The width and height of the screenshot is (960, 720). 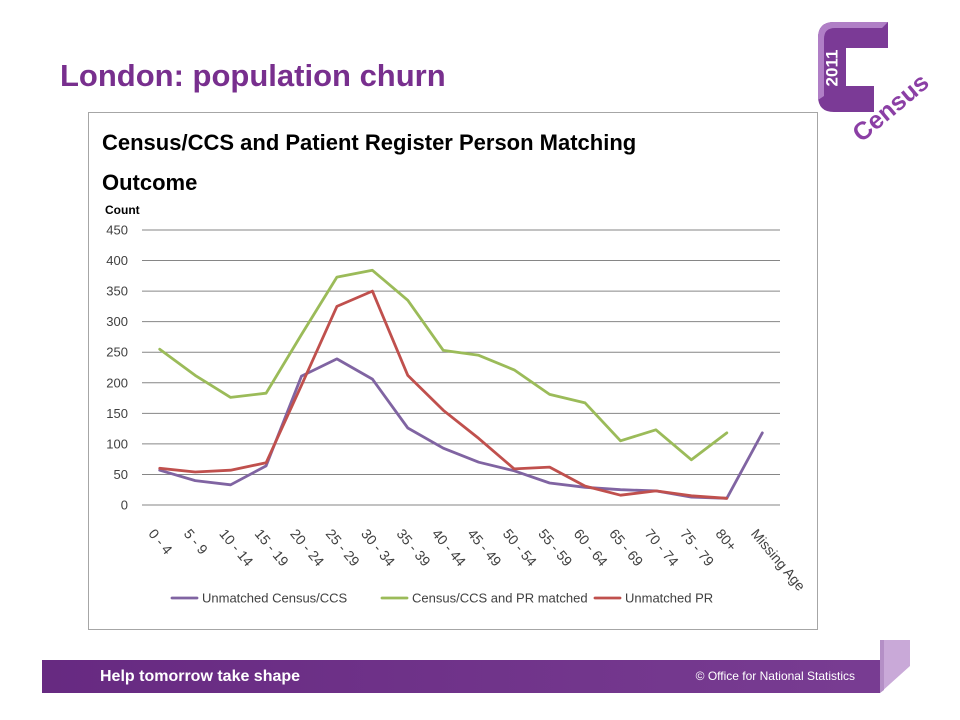 I want to click on fold-shadow, so click(x=882, y=666).